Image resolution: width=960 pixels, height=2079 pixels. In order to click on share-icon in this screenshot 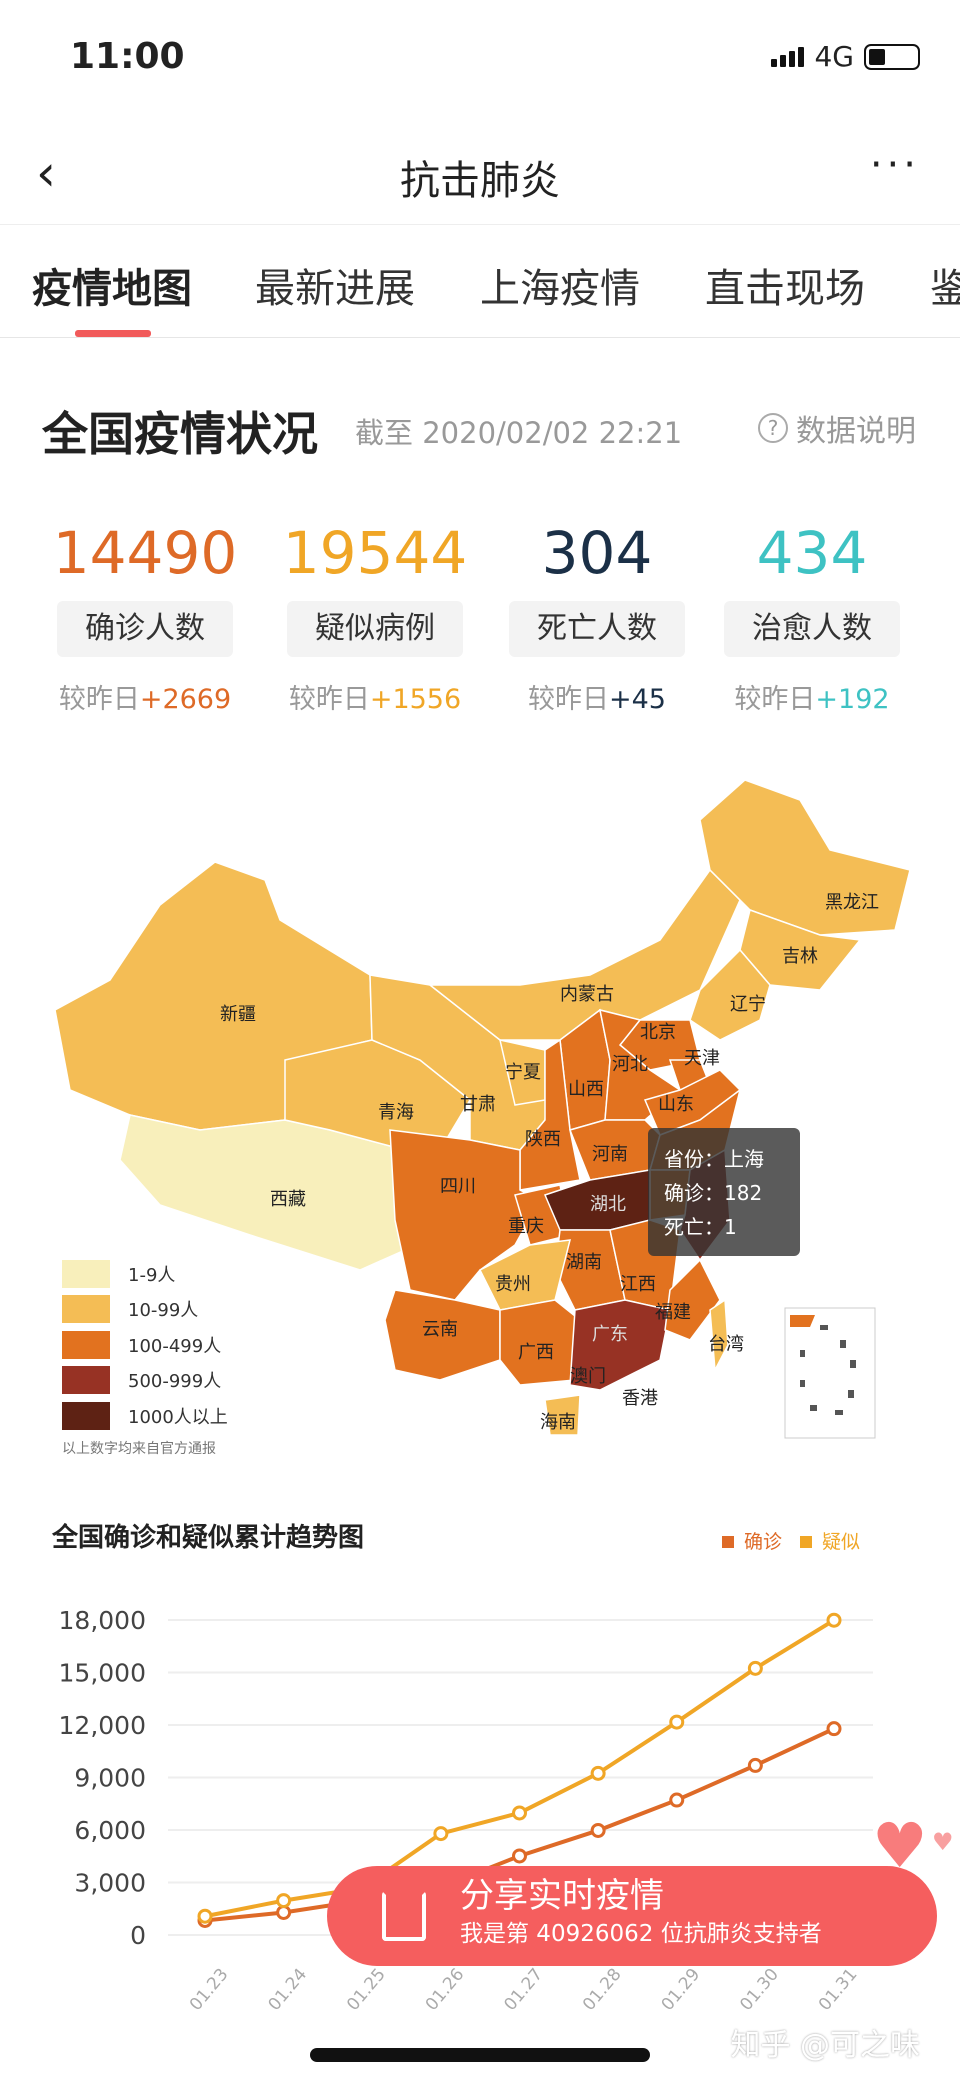, I will do `click(404, 1916)`.